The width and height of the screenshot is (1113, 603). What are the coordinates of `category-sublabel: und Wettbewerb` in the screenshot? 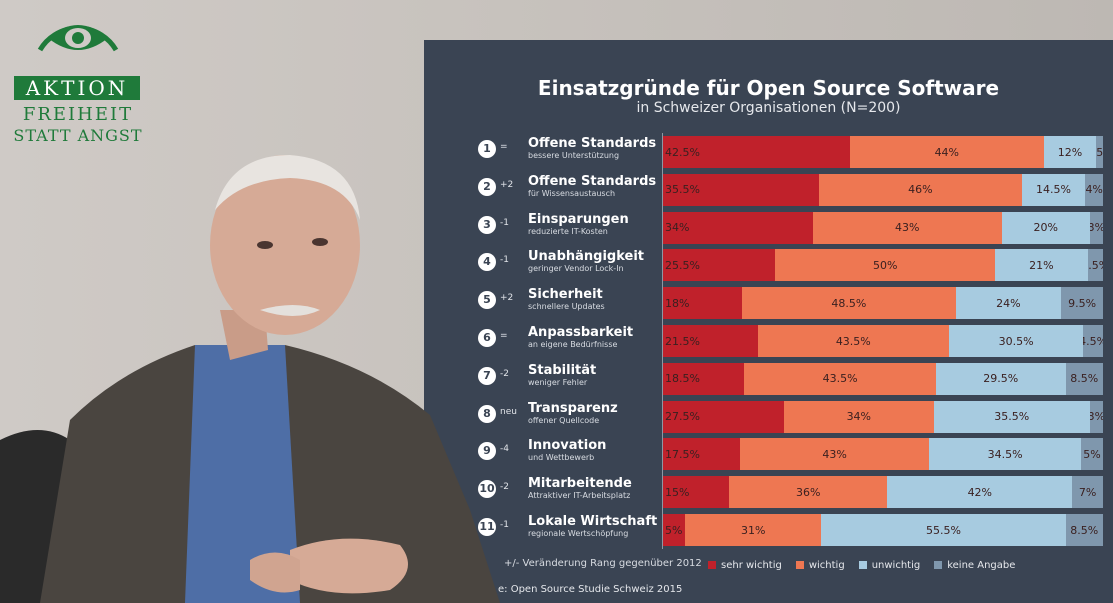 It's located at (561, 458).